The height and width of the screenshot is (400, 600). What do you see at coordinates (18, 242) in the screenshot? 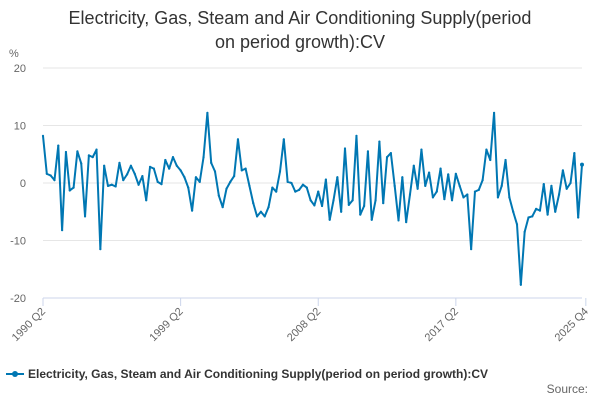
I see `y-tick-label: -10` at bounding box center [18, 242].